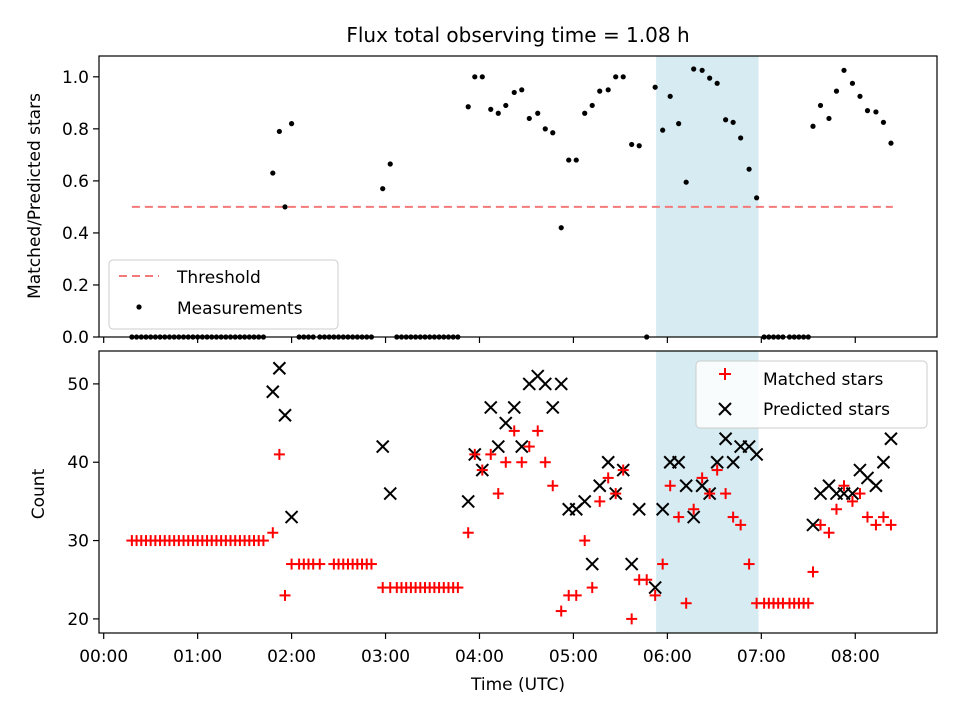 This screenshot has width=960, height=720. I want to click on legend-predicted-label: Predicted stars, so click(826, 410).